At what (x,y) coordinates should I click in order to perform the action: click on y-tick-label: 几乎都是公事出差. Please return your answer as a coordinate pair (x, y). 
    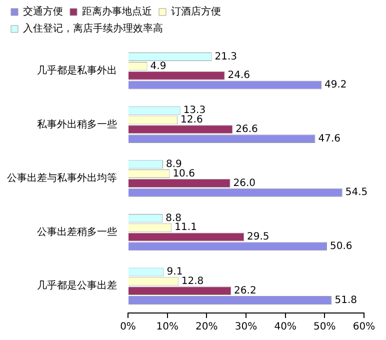
    Looking at the image, I should click on (77, 286).